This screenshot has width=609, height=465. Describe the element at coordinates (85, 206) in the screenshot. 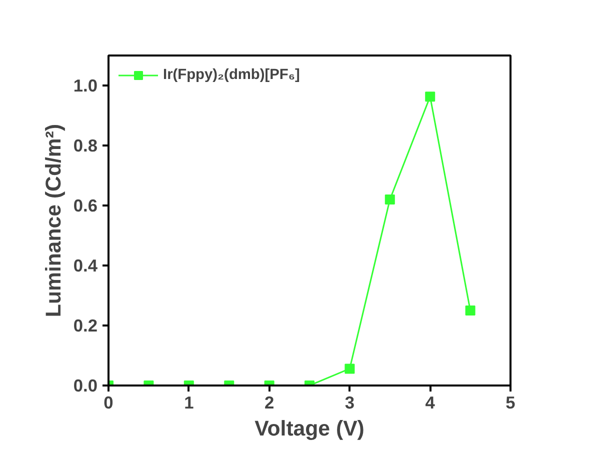

I see `y-tick-label: 0.6` at that location.